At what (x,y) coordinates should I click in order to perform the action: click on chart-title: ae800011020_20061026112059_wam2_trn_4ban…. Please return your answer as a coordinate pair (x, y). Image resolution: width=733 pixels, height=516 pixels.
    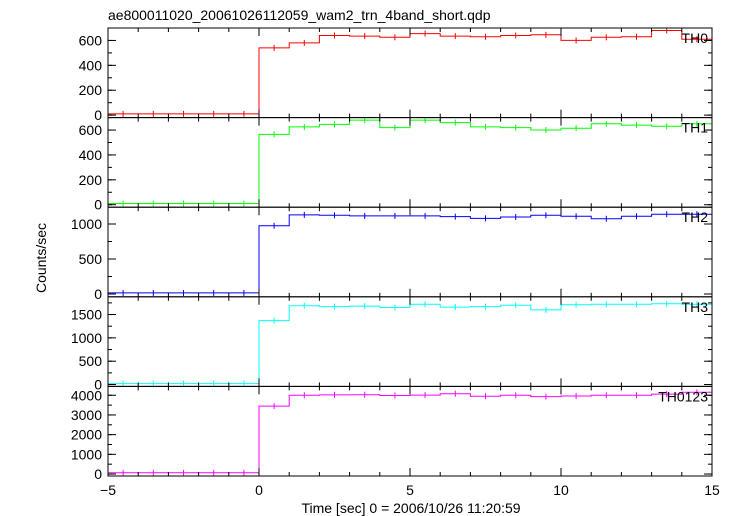
    Looking at the image, I should click on (299, 15).